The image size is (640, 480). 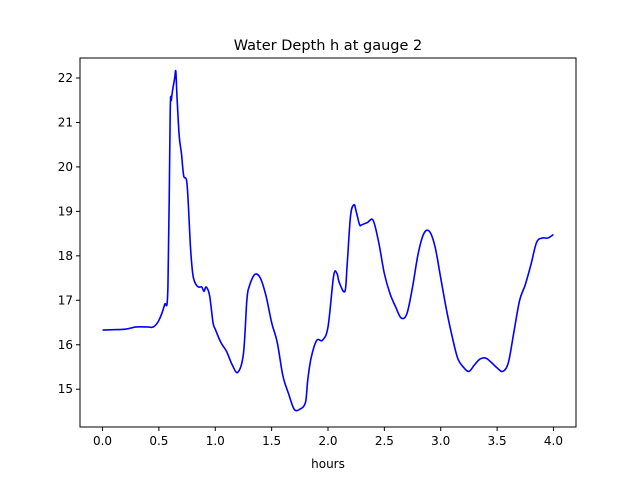 What do you see at coordinates (69, 233) in the screenshot?
I see `y-axis: 15 16 17 18 19 20 21 22` at bounding box center [69, 233].